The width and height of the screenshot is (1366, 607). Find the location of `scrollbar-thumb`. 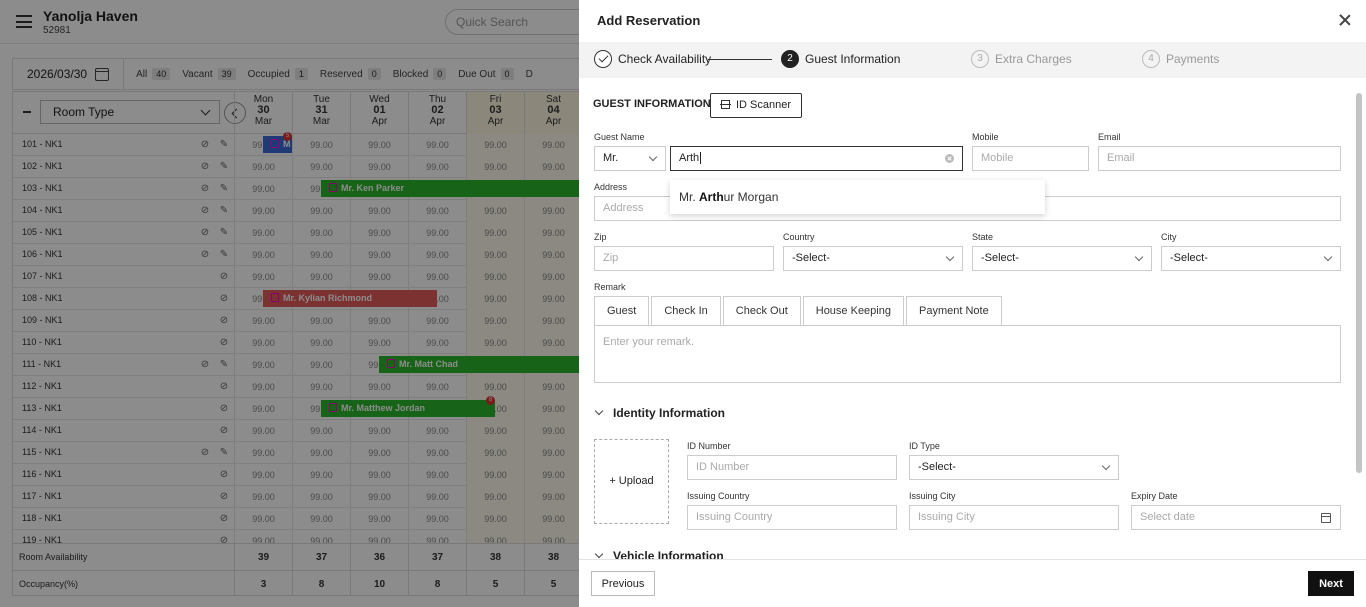

scrollbar-thumb is located at coordinates (1359, 283).